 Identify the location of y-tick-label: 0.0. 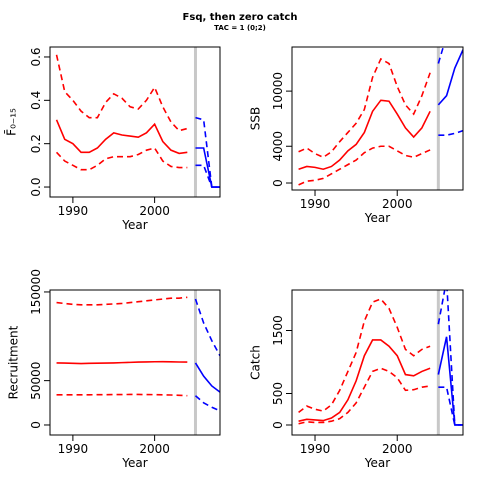
(36, 186).